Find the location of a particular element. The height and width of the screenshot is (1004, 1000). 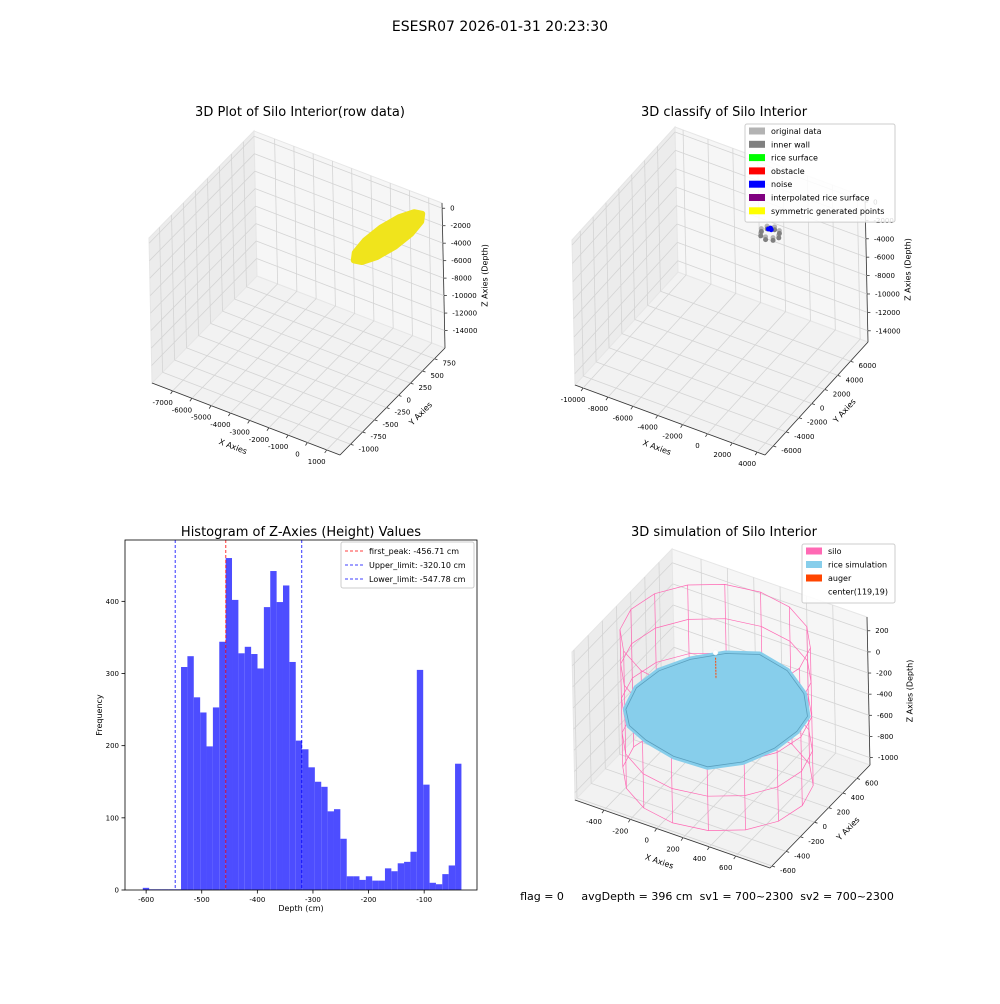

y-tick-label: 4000 is located at coordinates (855, 380).